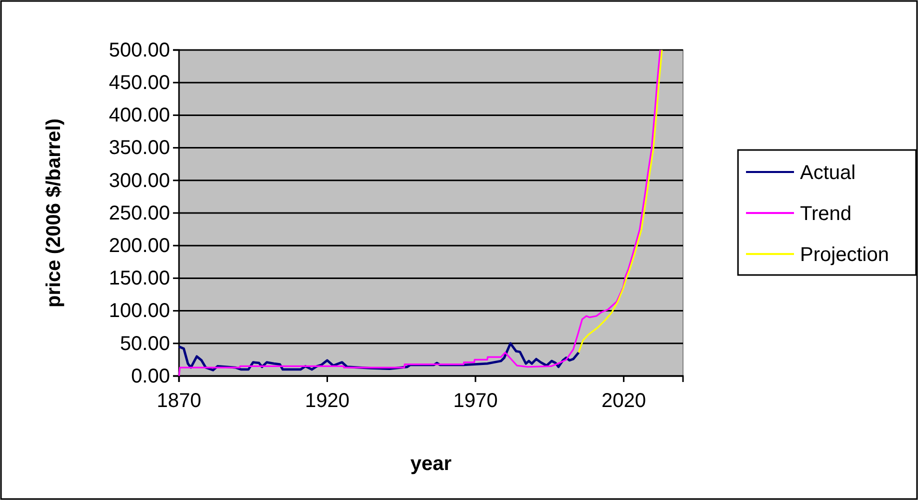 The height and width of the screenshot is (500, 918). What do you see at coordinates (139, 50) in the screenshot?
I see `y-tick-label: 500.00` at bounding box center [139, 50].